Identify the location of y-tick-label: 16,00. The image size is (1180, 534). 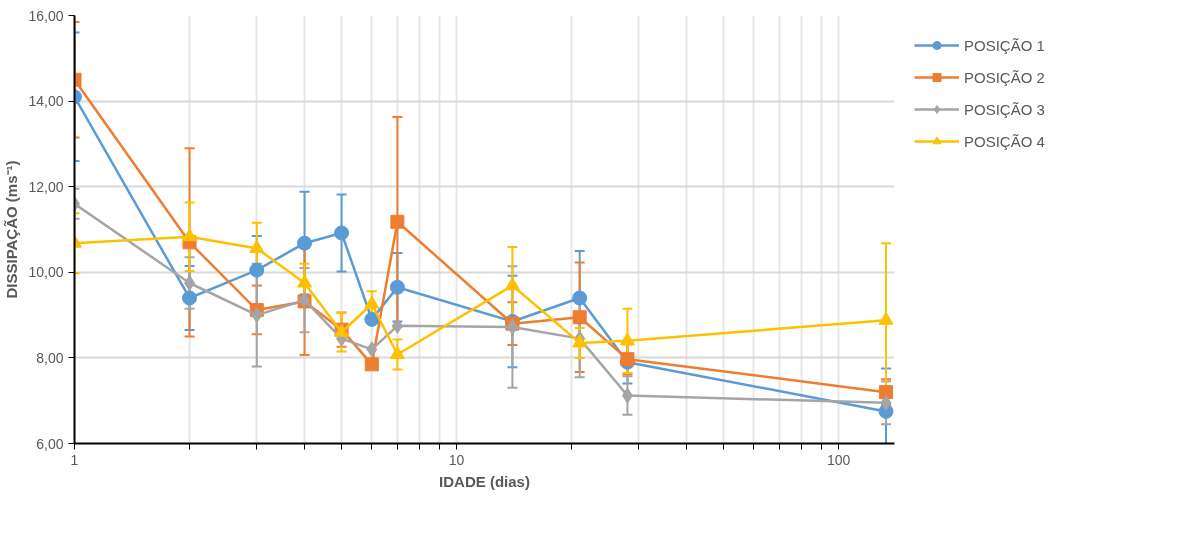
(46, 15).